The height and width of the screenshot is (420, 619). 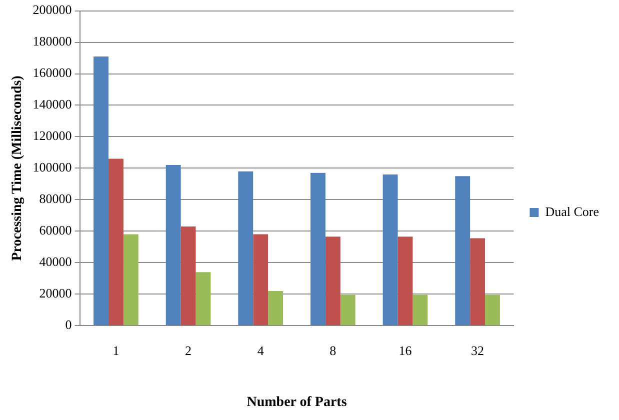 I want to click on x-tick-label: 2, so click(x=188, y=350).